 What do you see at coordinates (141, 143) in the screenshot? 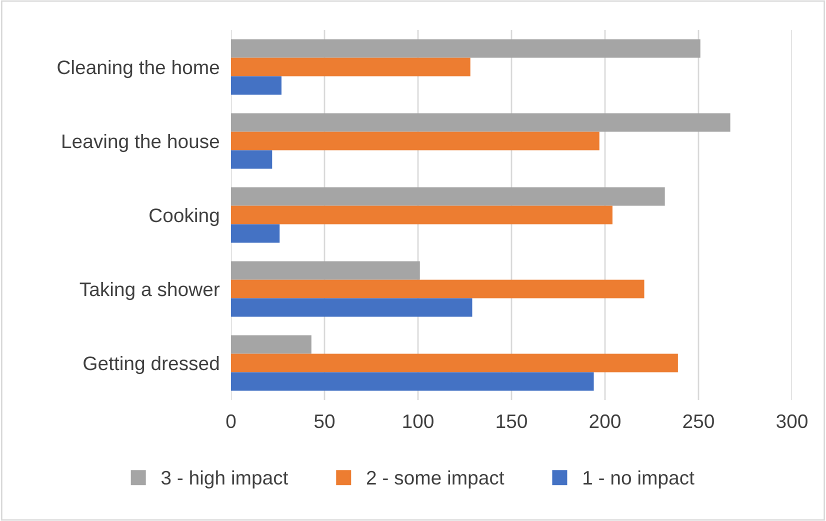
I see `y-tick-label: Leaving the house` at bounding box center [141, 143].